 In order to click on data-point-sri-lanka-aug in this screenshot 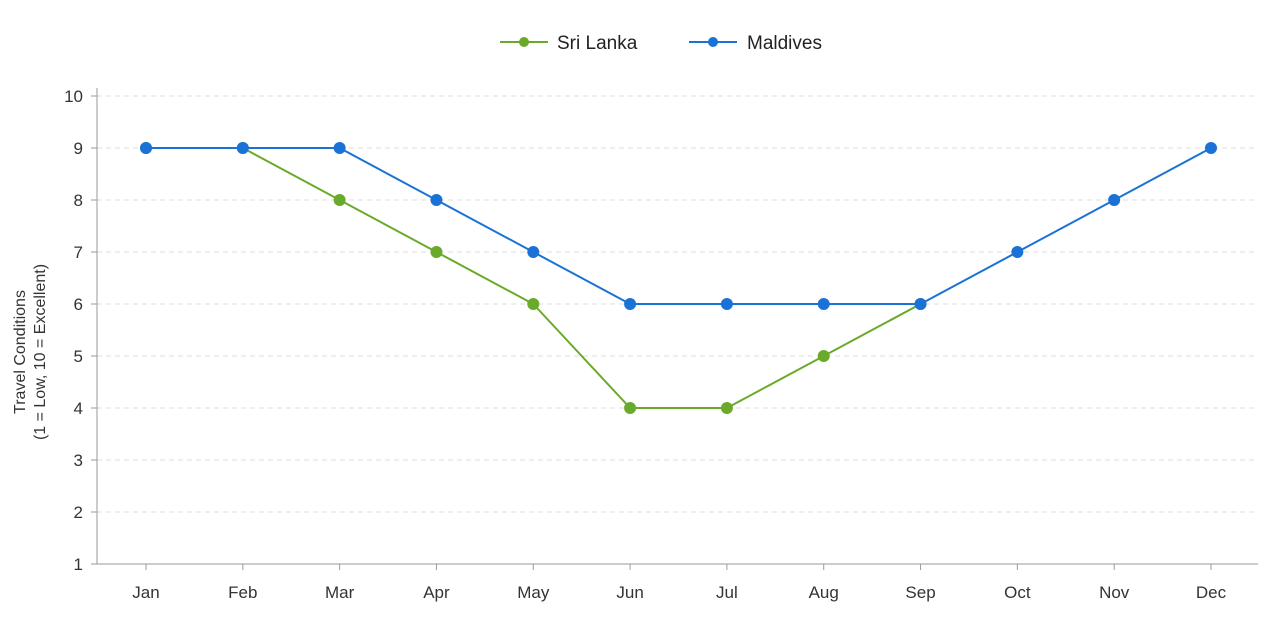, I will do `click(823, 356)`.